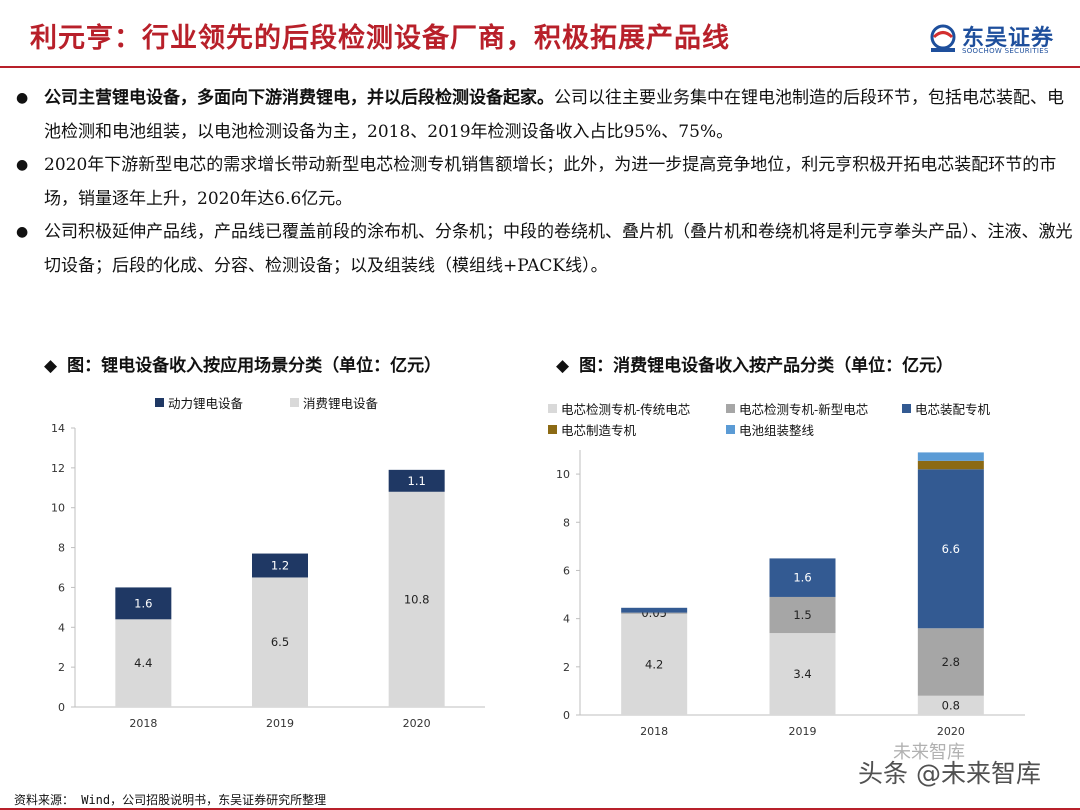 The image size is (1080, 810). I want to click on chart1-data-label: 1.2, so click(280, 566).